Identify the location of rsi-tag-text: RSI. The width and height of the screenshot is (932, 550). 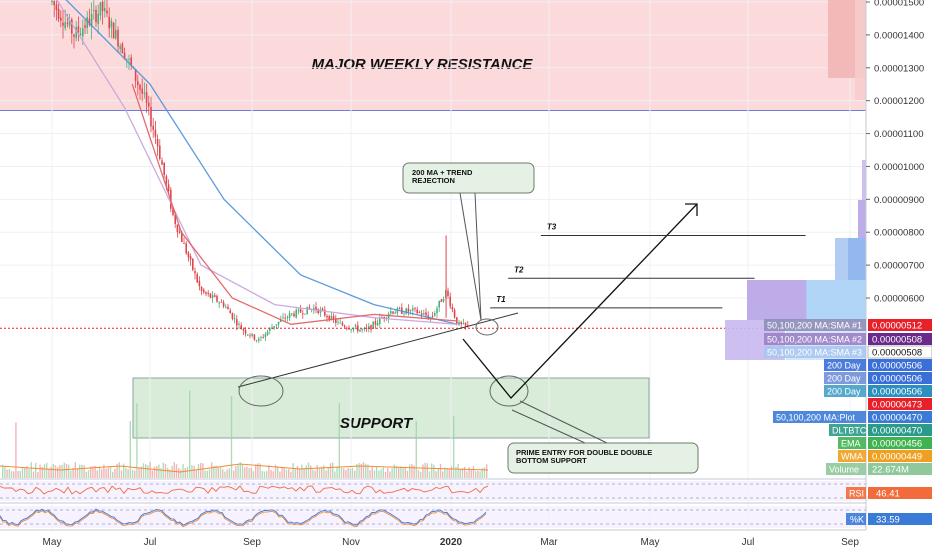
(856, 494).